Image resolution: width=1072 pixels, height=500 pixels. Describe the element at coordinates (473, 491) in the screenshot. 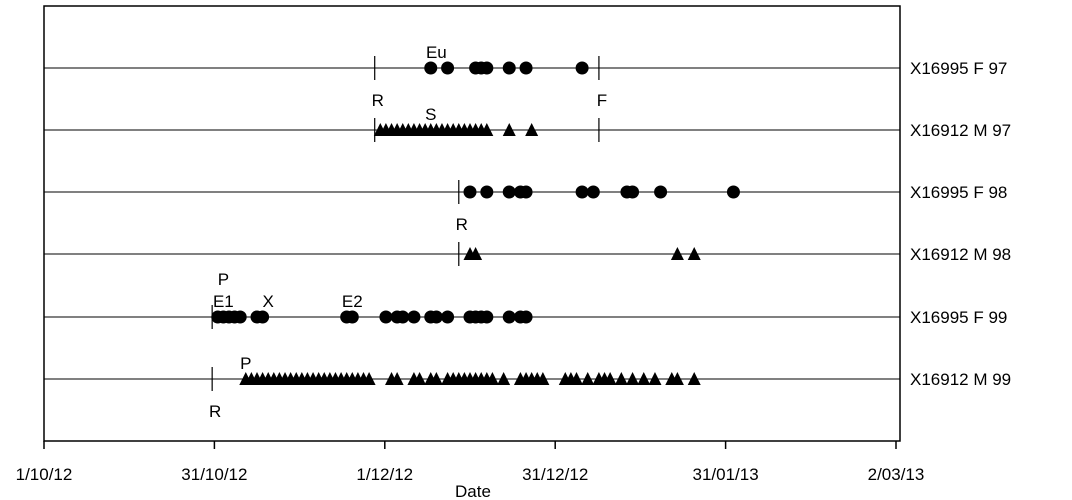

I see `x-axis-label: Date` at that location.